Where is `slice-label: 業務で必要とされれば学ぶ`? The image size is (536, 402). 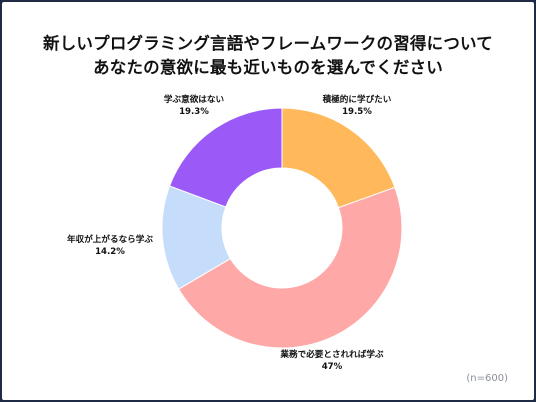
slice-label: 業務で必要とされれば学ぶ is located at coordinates (331, 354).